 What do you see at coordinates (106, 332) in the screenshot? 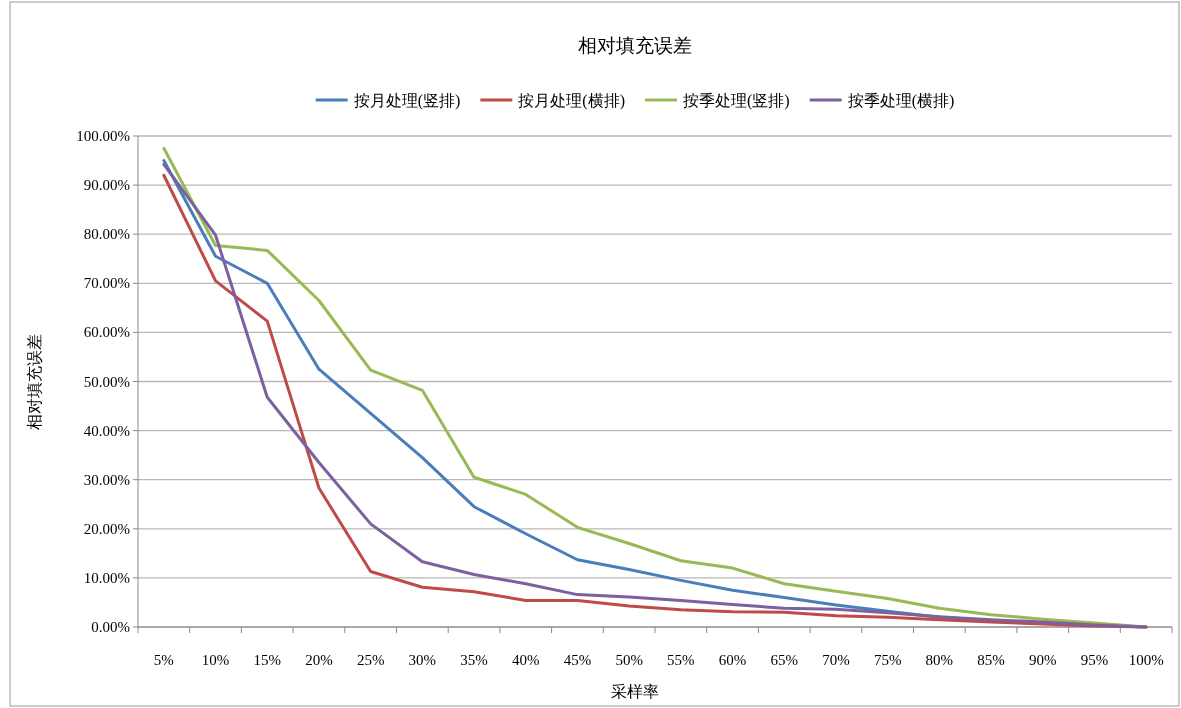
I see `y-tick-label: 60.00%` at bounding box center [106, 332].